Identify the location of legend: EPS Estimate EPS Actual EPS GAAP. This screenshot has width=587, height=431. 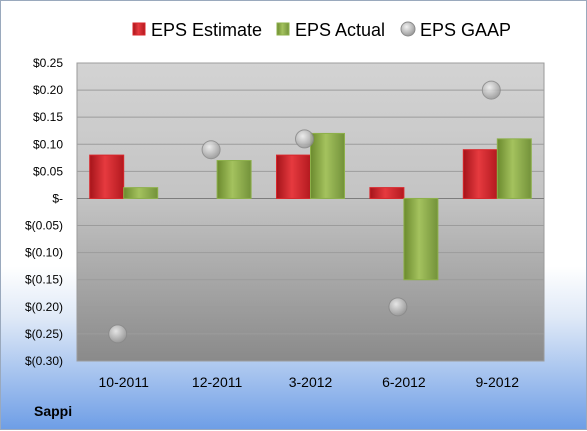
(321, 30).